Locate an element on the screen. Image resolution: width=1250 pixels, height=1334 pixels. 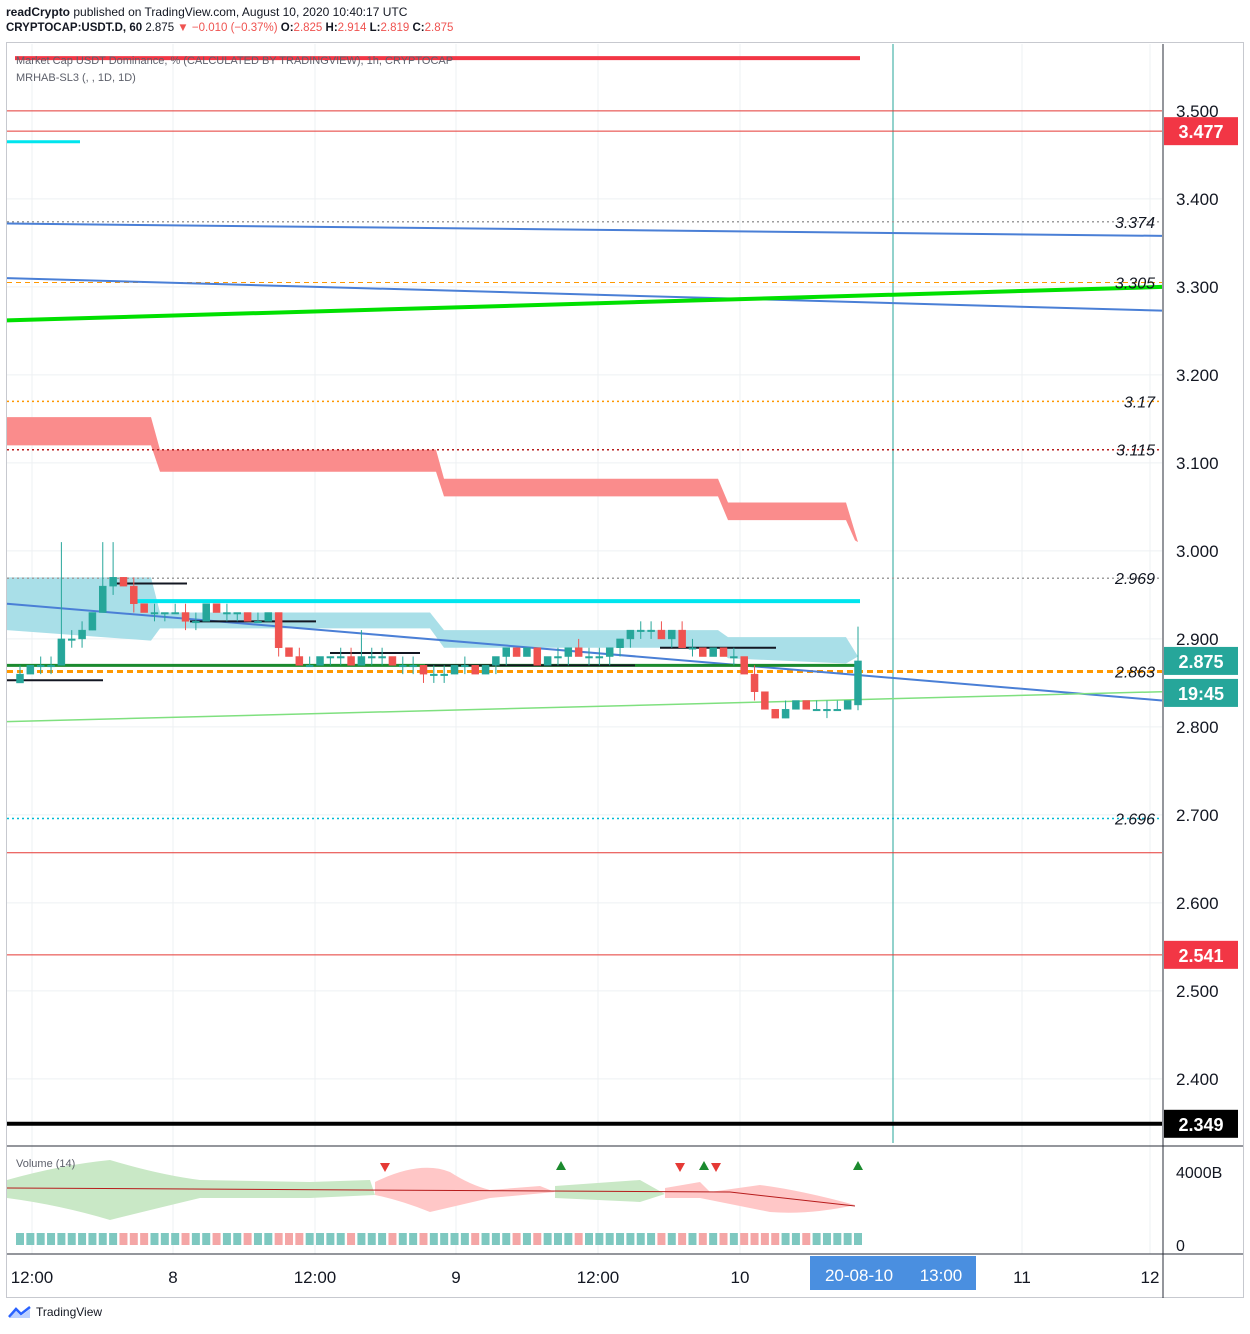
level-label: 2.696 is located at coordinates (1134, 819).